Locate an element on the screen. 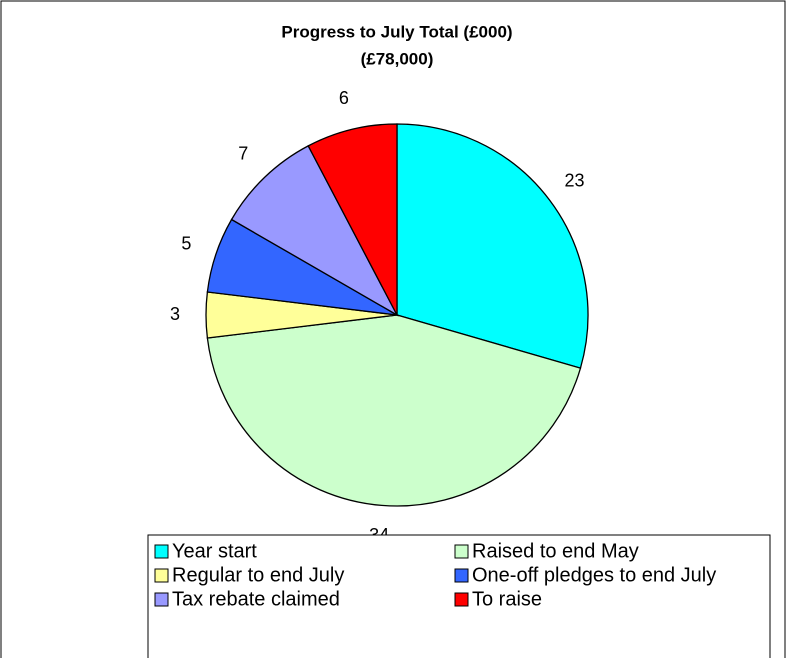 The height and width of the screenshot is (658, 787). data-label: 7 is located at coordinates (243, 154).